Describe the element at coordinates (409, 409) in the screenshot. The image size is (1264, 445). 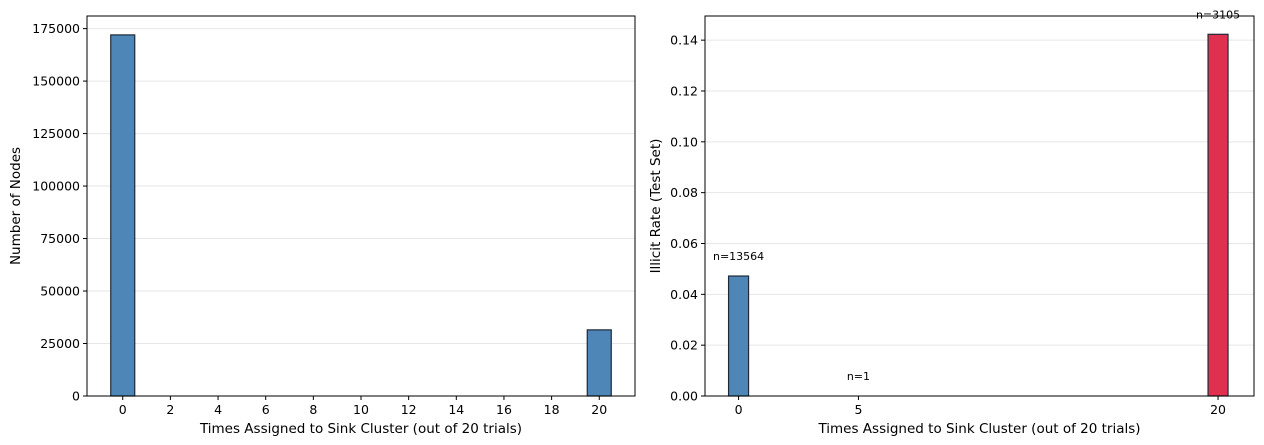
I see `left-xtick-label: 12` at that location.